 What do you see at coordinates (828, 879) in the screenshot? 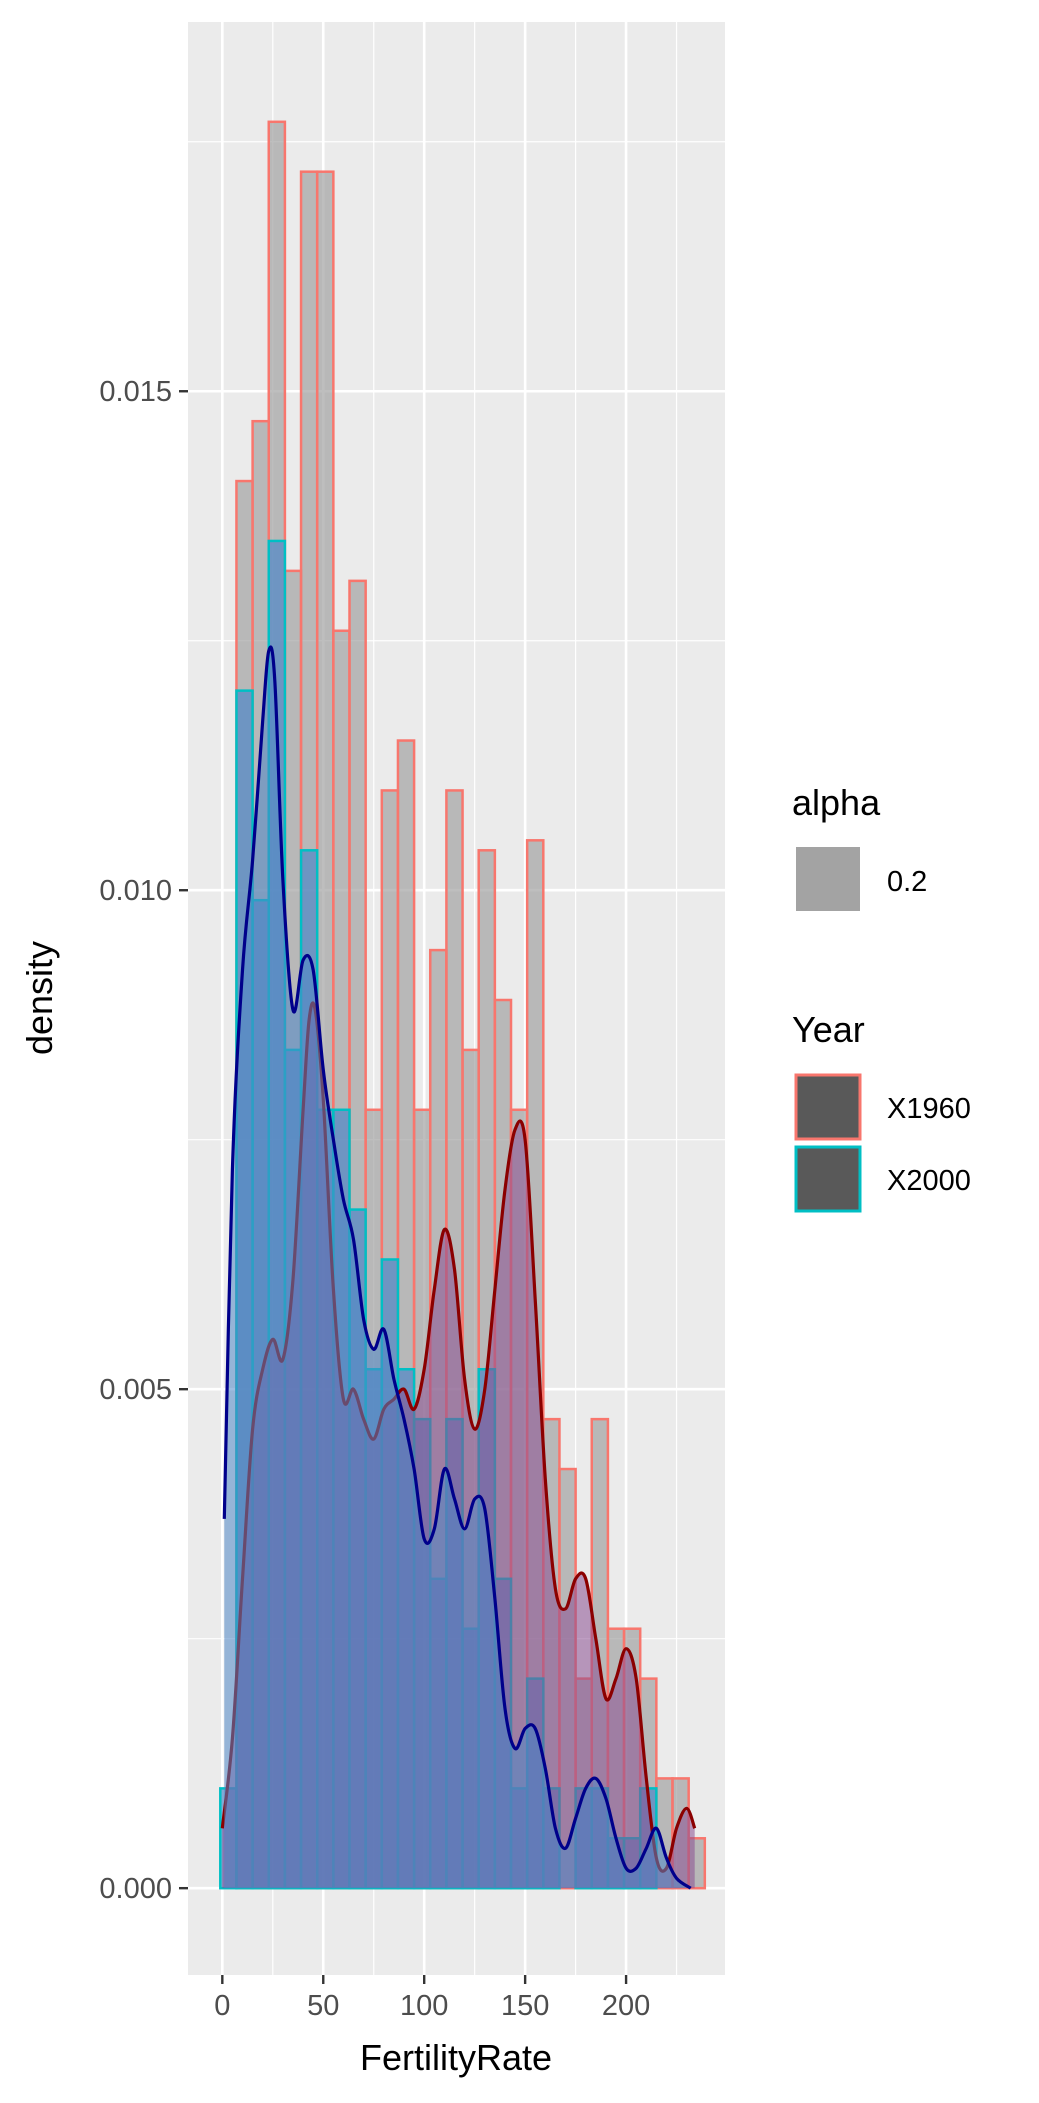
I see `legend-alpha-swatch` at bounding box center [828, 879].